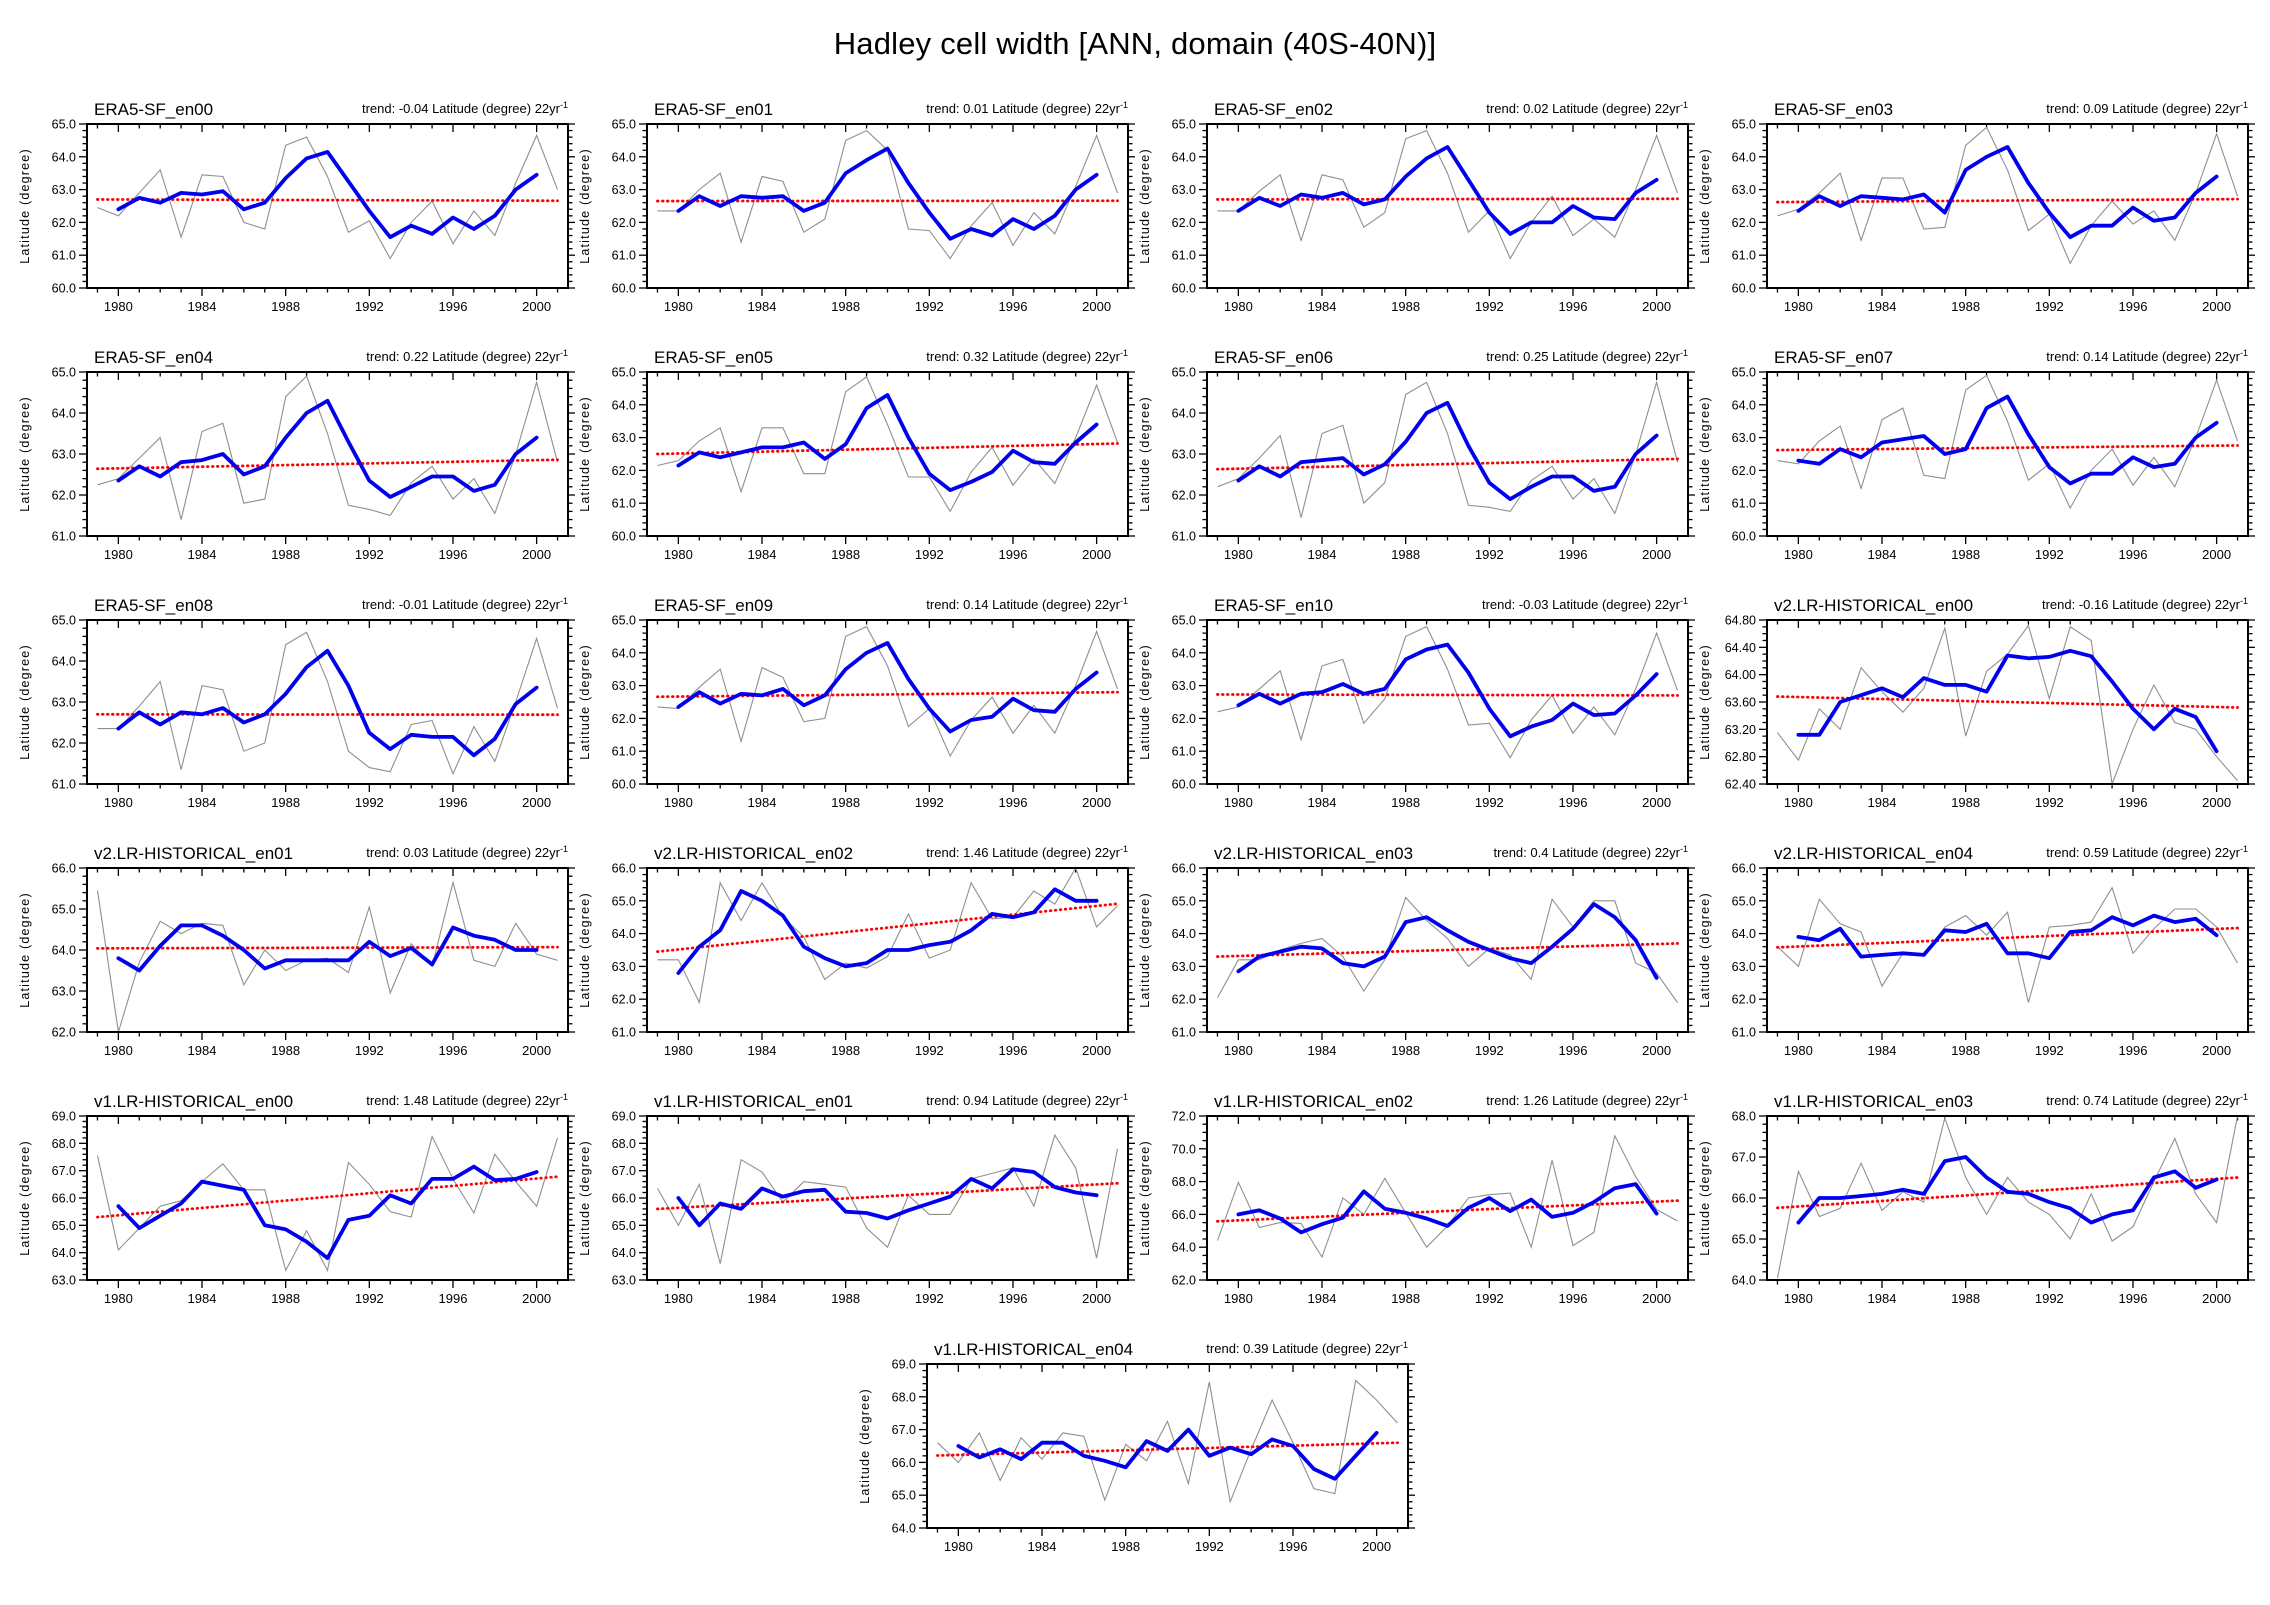  What do you see at coordinates (153, 357) in the screenshot?
I see `panel-title: ERA5-SF_en04` at bounding box center [153, 357].